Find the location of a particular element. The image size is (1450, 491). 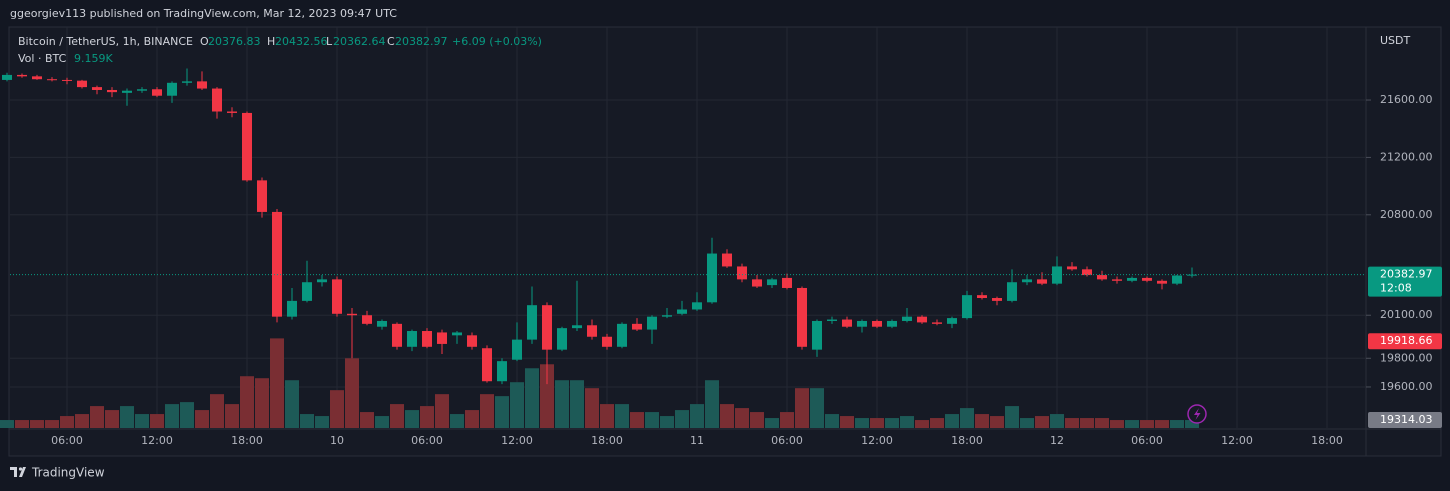

footer: TradingView is located at coordinates (57, 473).